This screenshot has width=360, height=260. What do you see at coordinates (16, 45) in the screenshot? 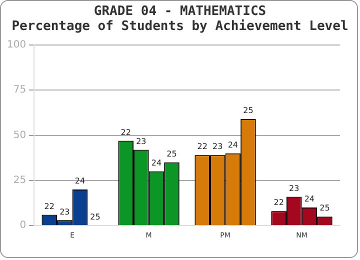
I see `y-tick-label: 100` at bounding box center [16, 45].